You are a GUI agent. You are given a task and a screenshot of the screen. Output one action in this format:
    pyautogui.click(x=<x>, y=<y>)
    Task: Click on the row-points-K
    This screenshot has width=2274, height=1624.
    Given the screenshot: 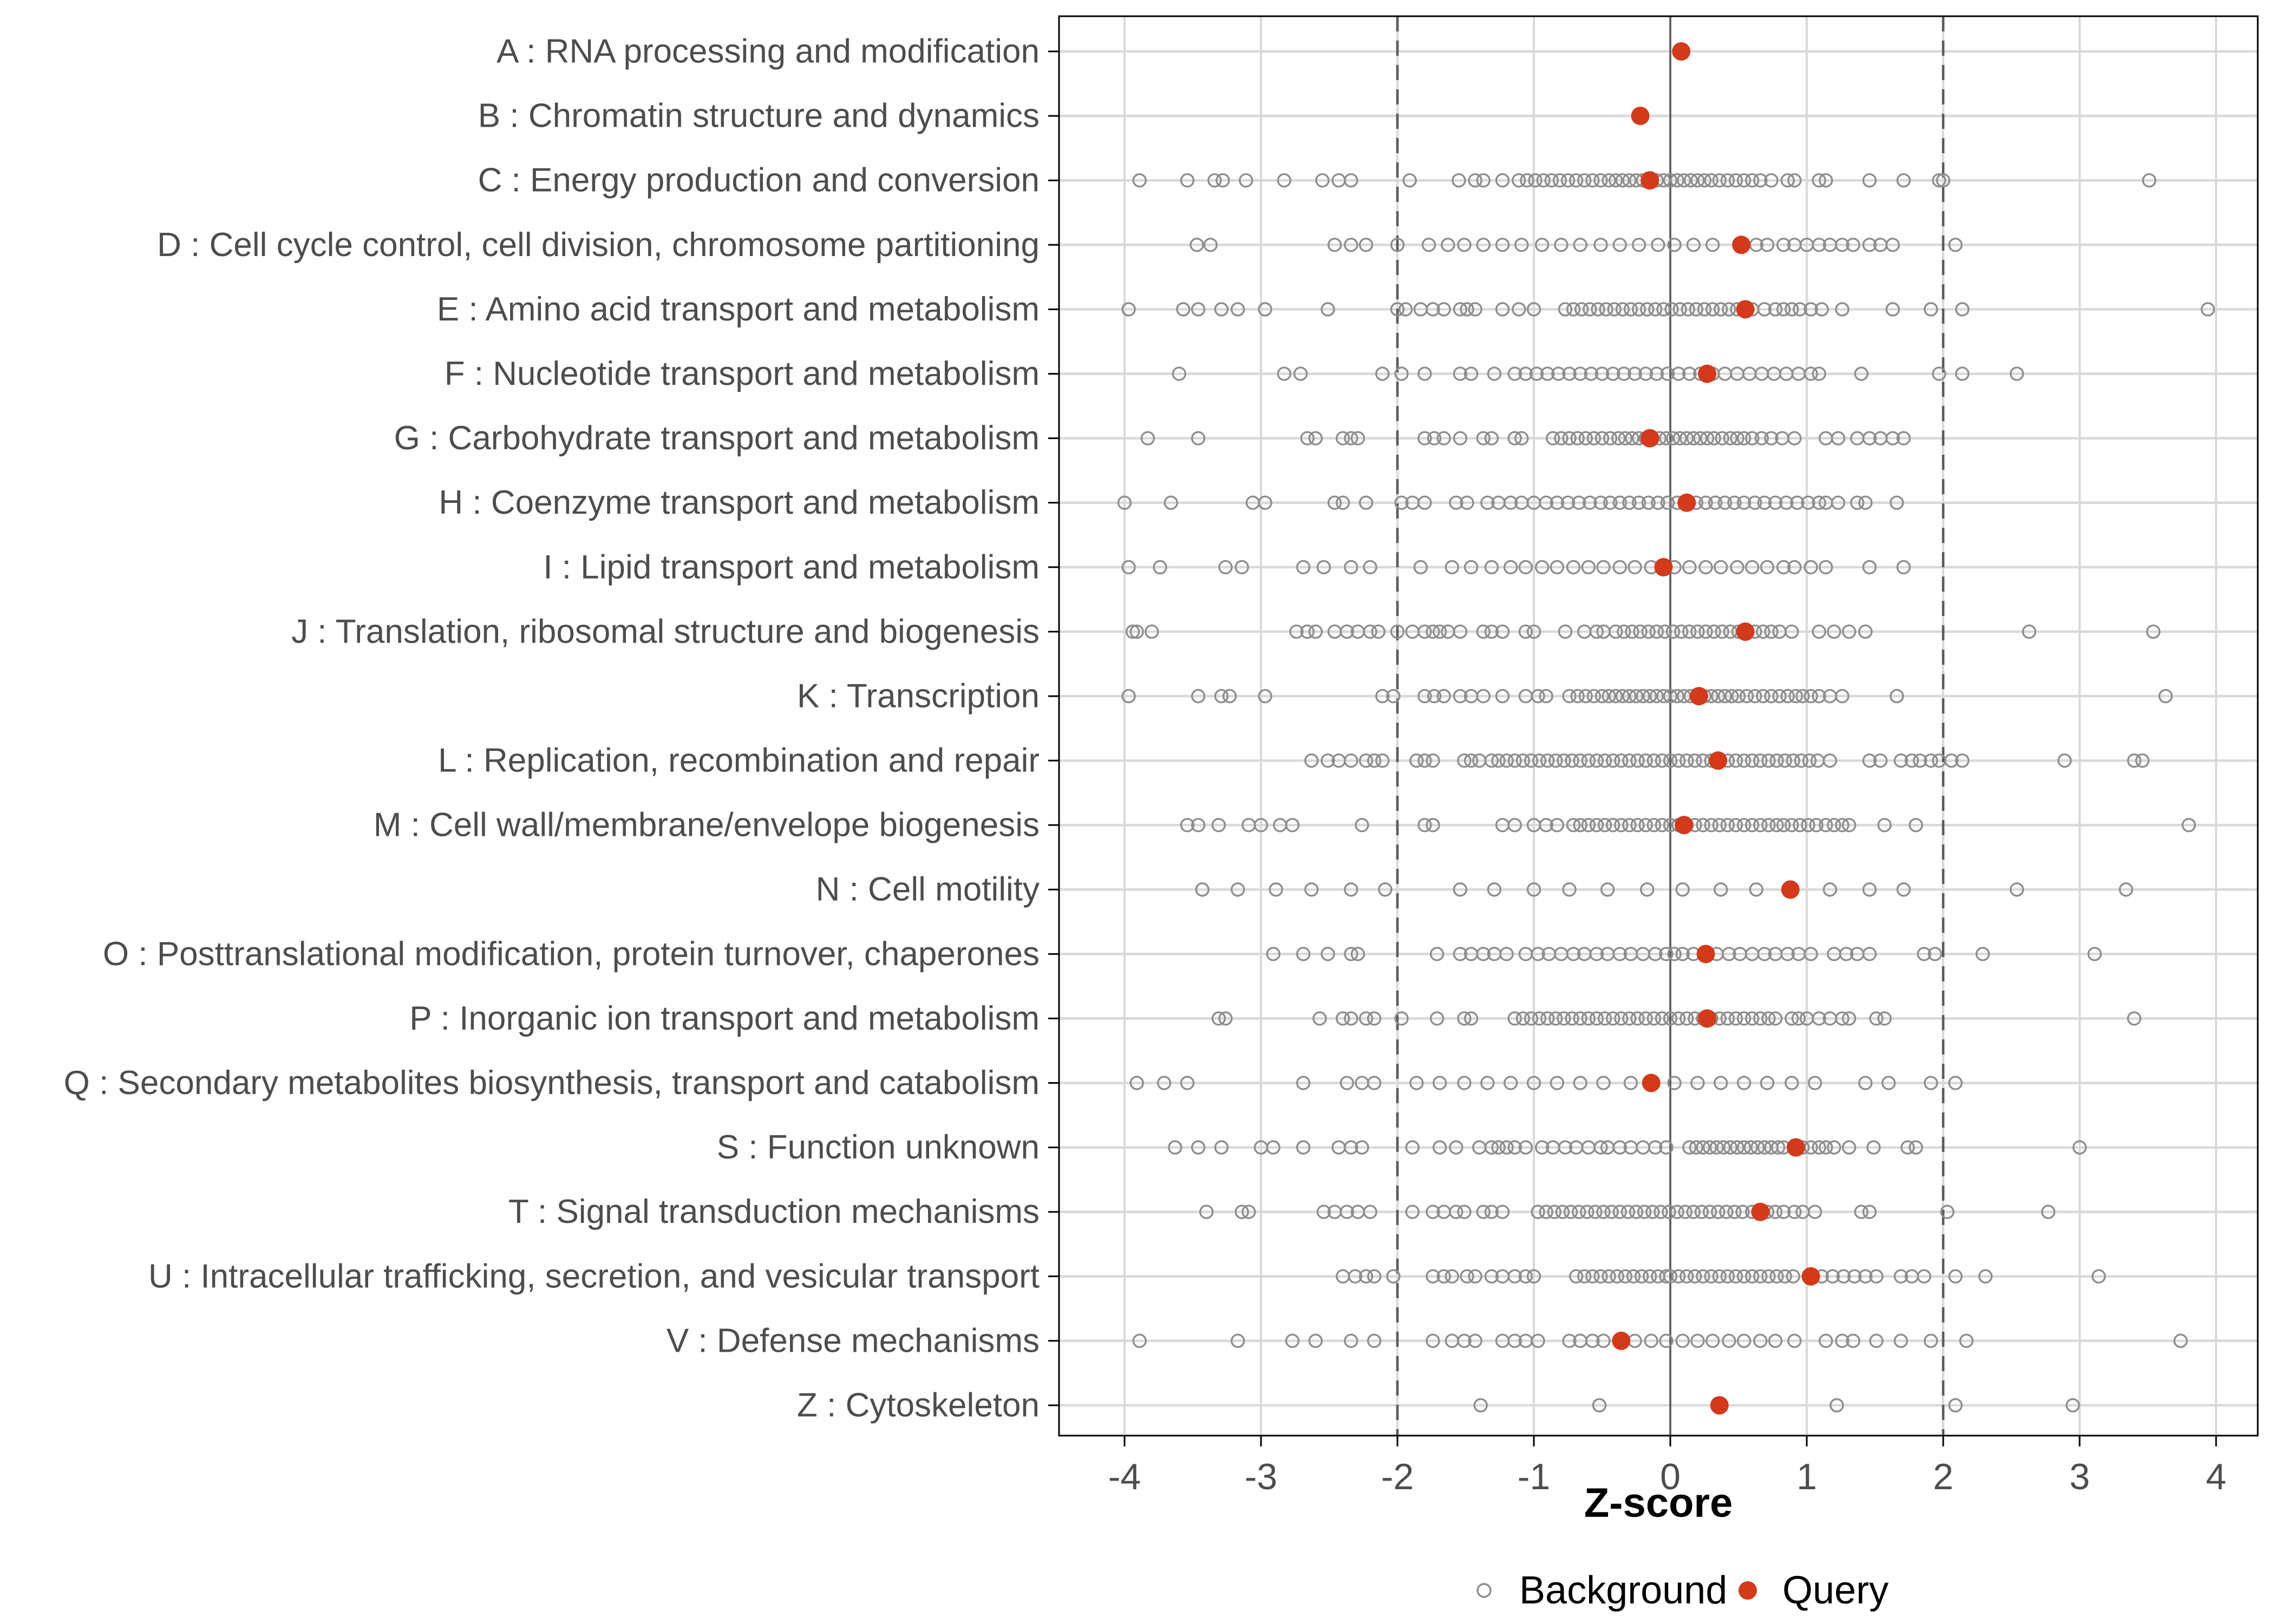 What is the action you would take?
    pyautogui.click(x=1647, y=695)
    